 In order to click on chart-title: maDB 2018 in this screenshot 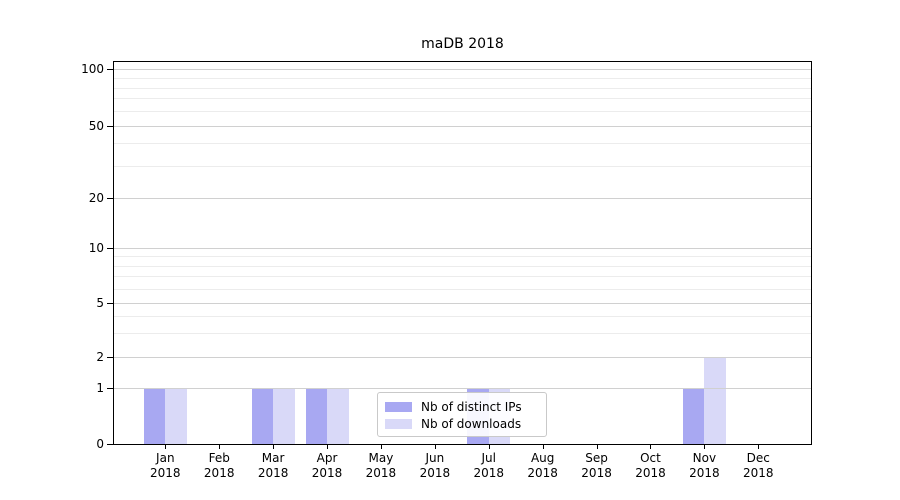, I will do `click(462, 44)`.